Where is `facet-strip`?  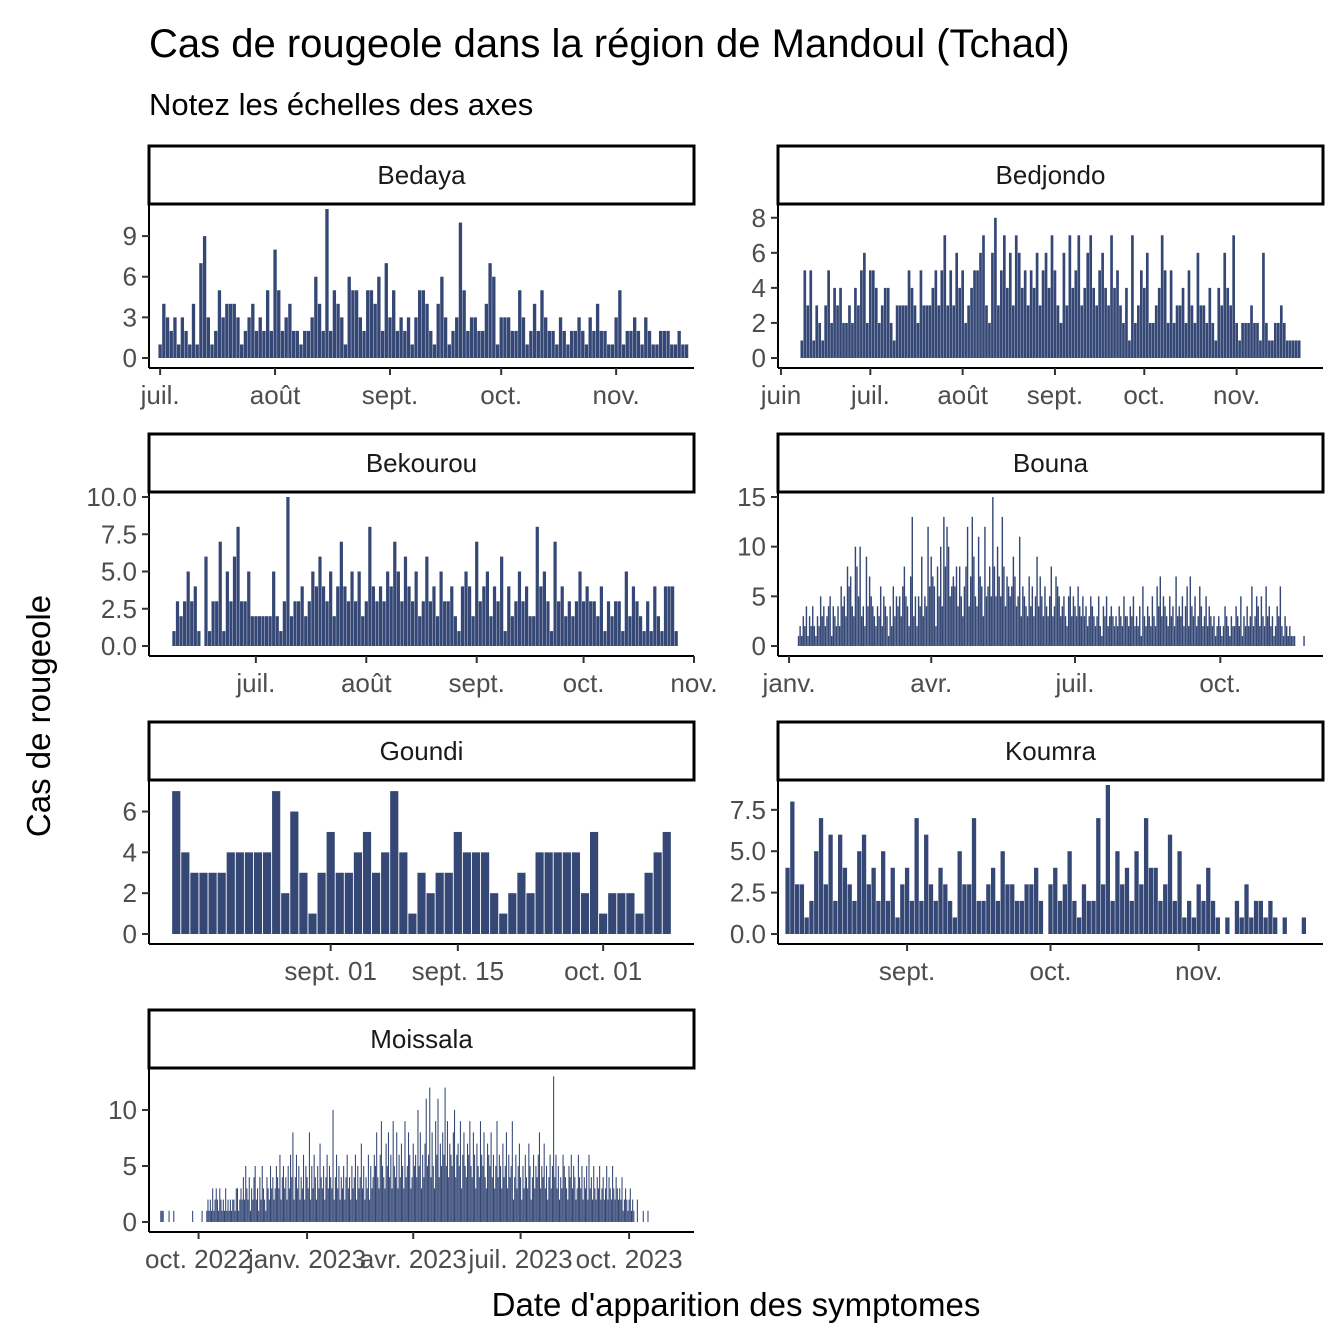
facet-strip is located at coordinates (1050, 463).